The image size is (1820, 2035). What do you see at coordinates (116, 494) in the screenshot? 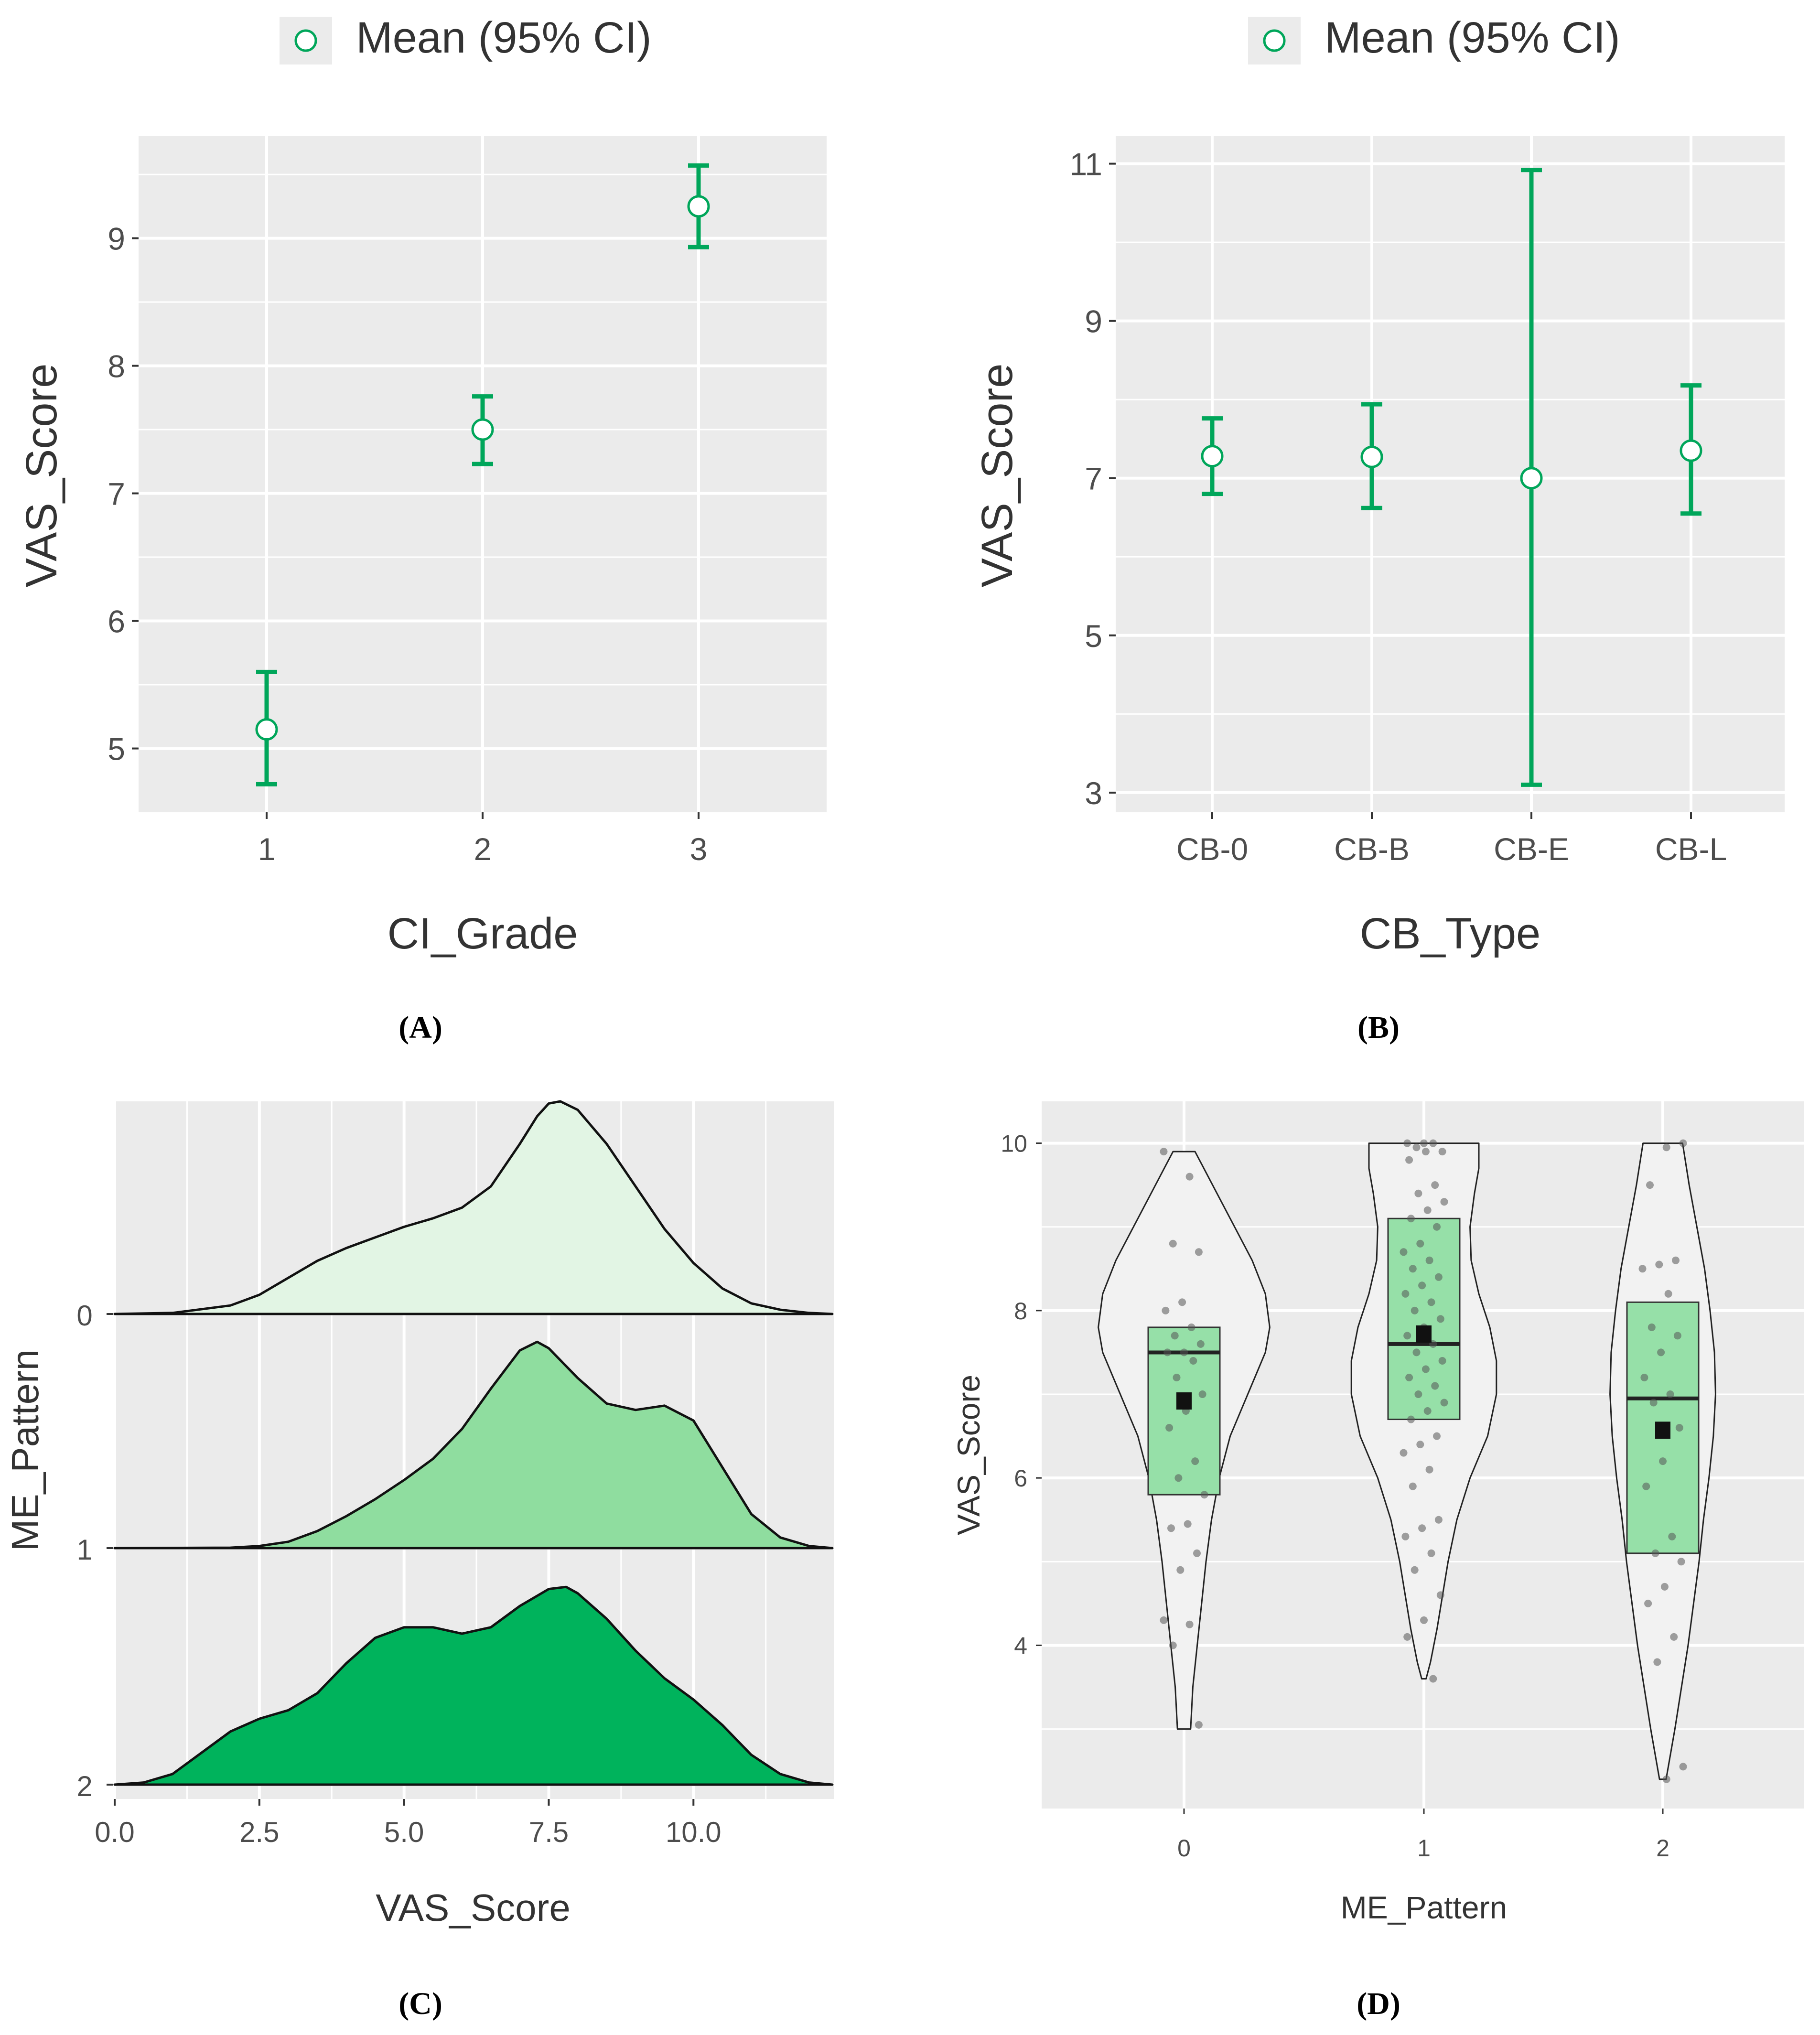
I see `a-y-tick-label: 7` at bounding box center [116, 494].